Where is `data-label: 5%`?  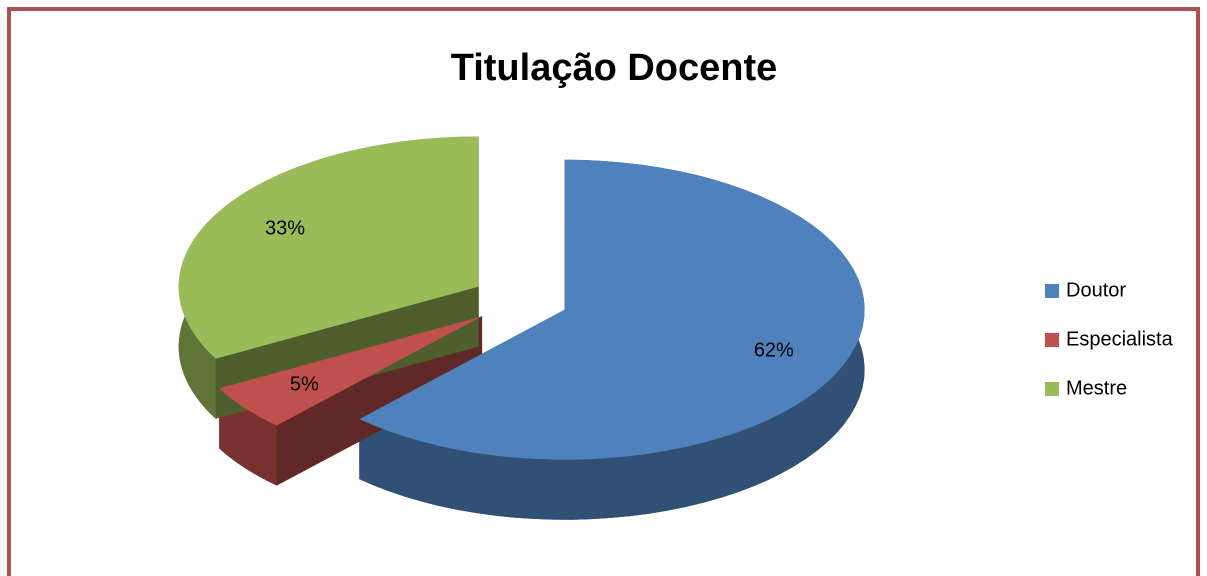 data-label: 5% is located at coordinates (304, 384).